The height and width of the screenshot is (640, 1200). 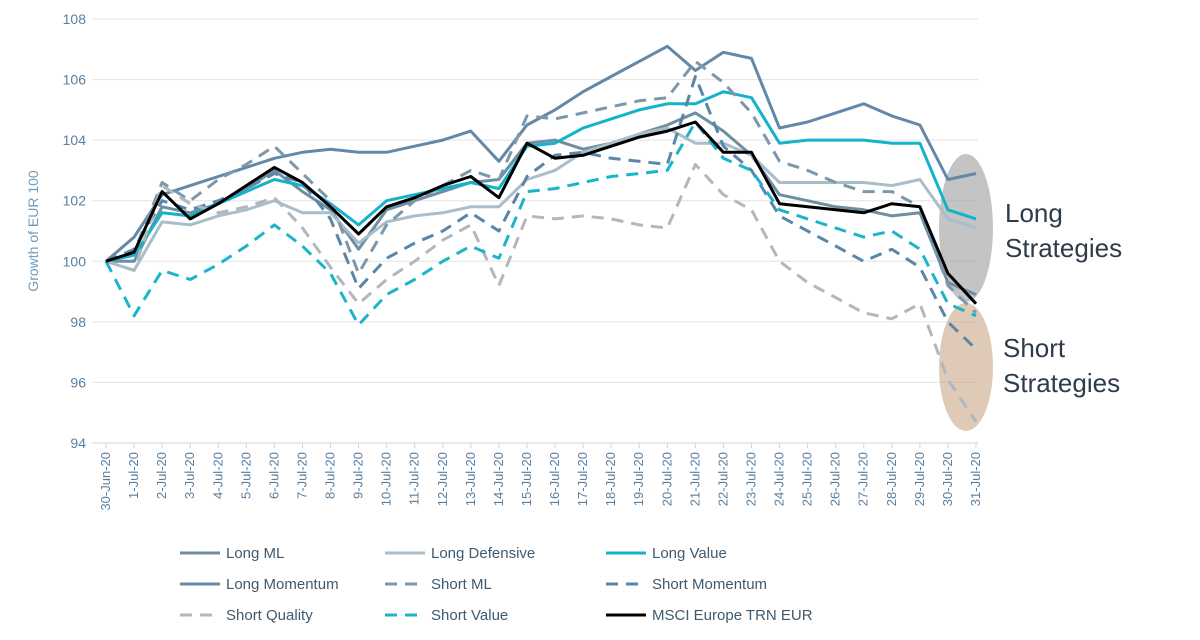 I want to click on x-tick-label: 3-Jul-20, so click(x=189, y=475).